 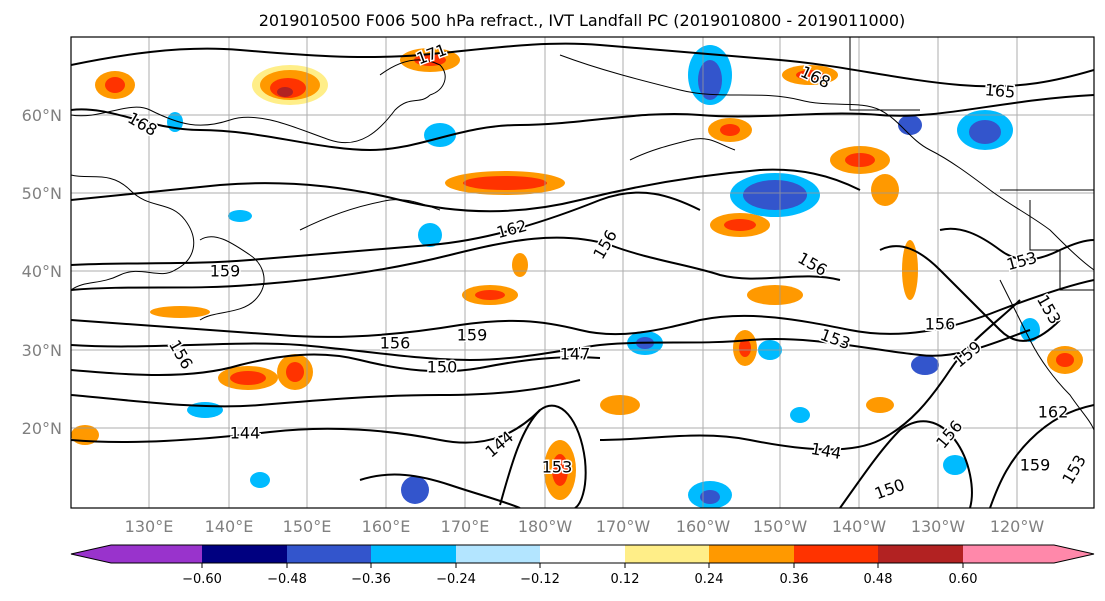 What do you see at coordinates (42, 115) in the screenshot?
I see `latitude-label: 60°N` at bounding box center [42, 115].